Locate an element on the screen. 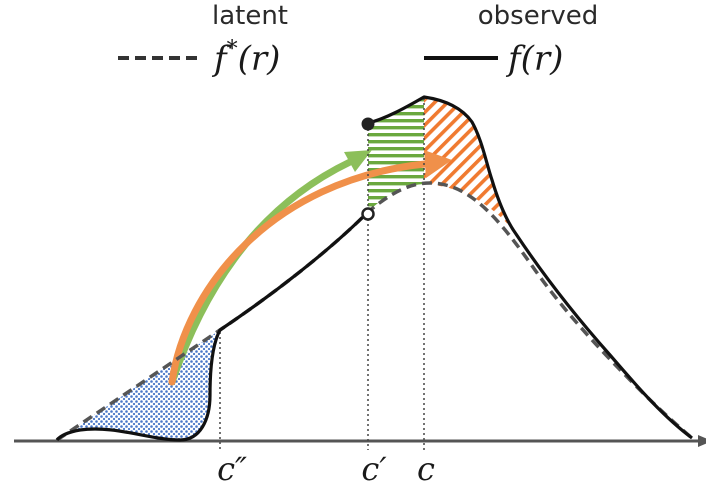 Image resolution: width=706 pixels, height=486 pixels. green-region-c-prime-to-c is located at coordinates (396, 154).